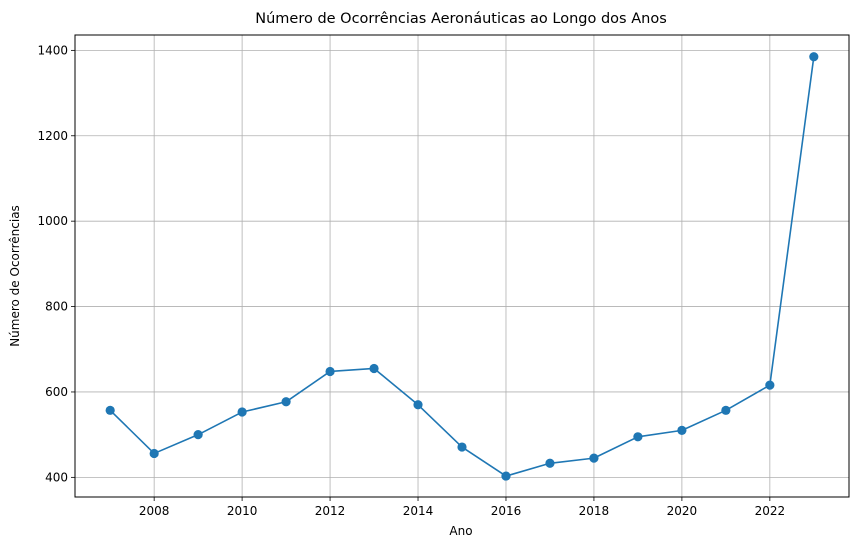 Image resolution: width=859 pixels, height=548 pixels. I want to click on x-tick-label: 2012, so click(330, 511).